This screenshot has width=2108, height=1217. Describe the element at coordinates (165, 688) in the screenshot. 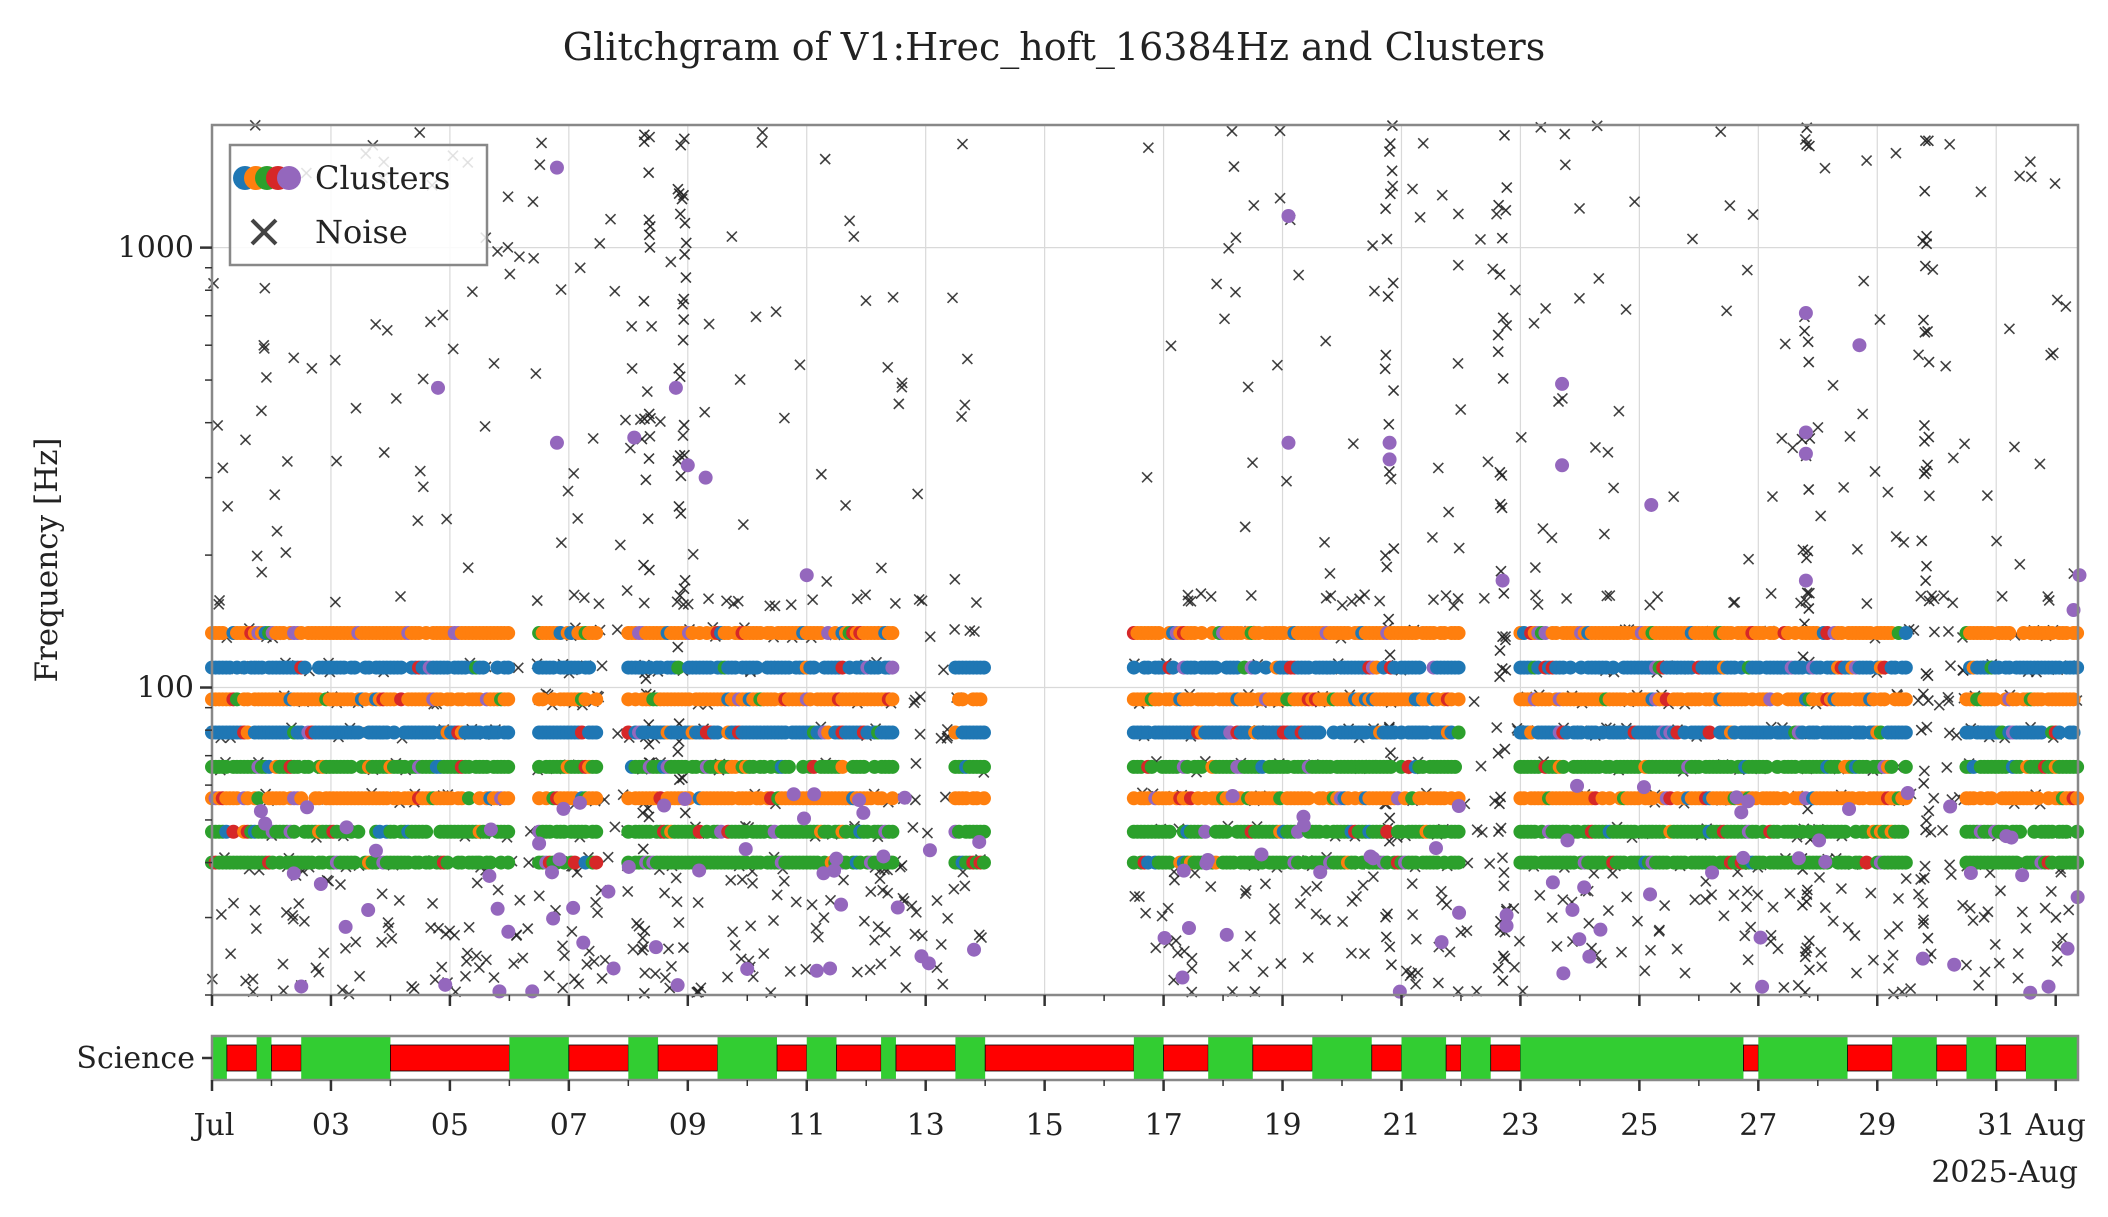

I see `y-tick-label: 100` at that location.